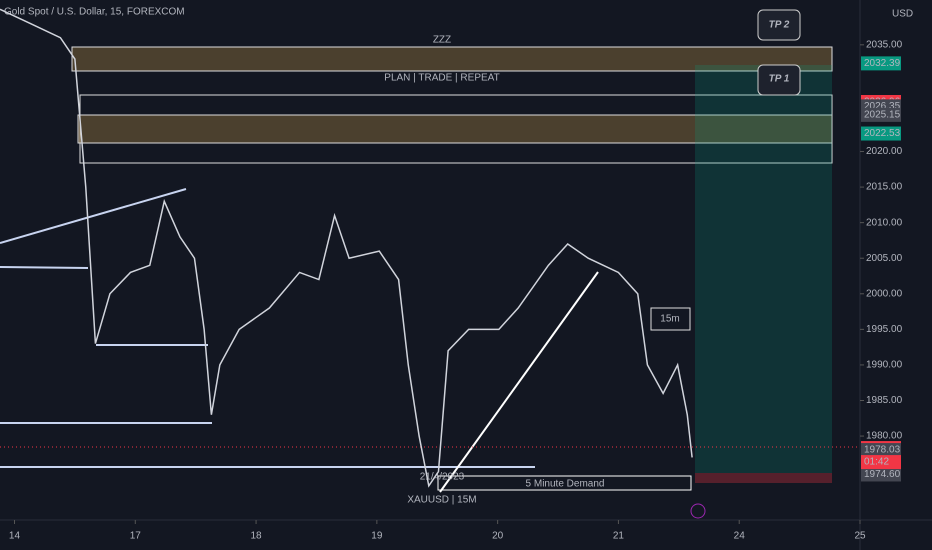 This screenshot has height=550, width=932. What do you see at coordinates (740, 536) in the screenshot?
I see `x-tick-label: 24` at bounding box center [740, 536].